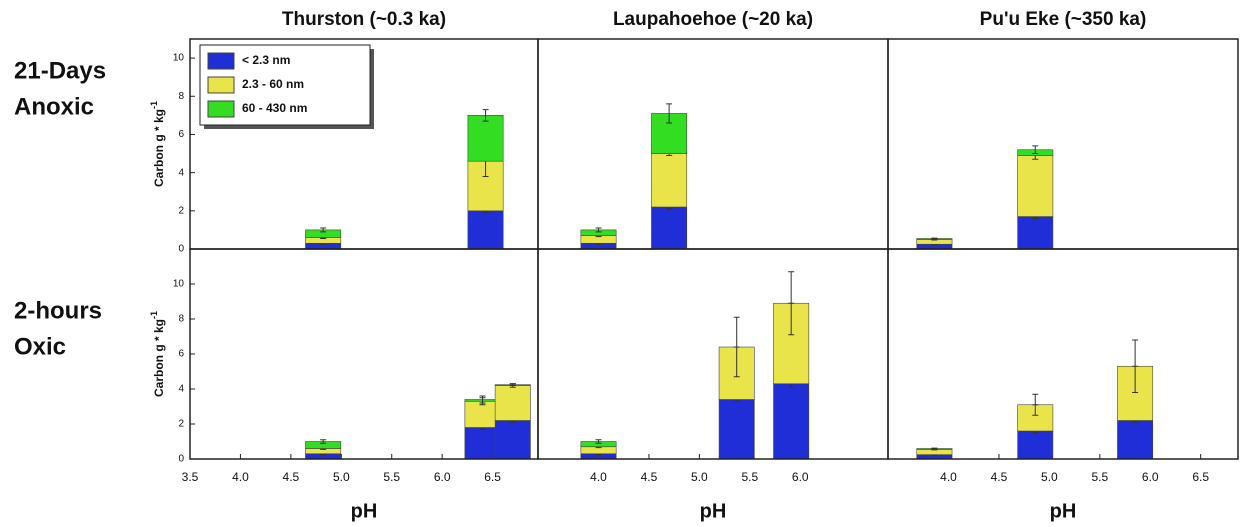 Image resolution: width=1256 pixels, height=527 pixels. I want to click on row-label: 2-hours, so click(58, 310).